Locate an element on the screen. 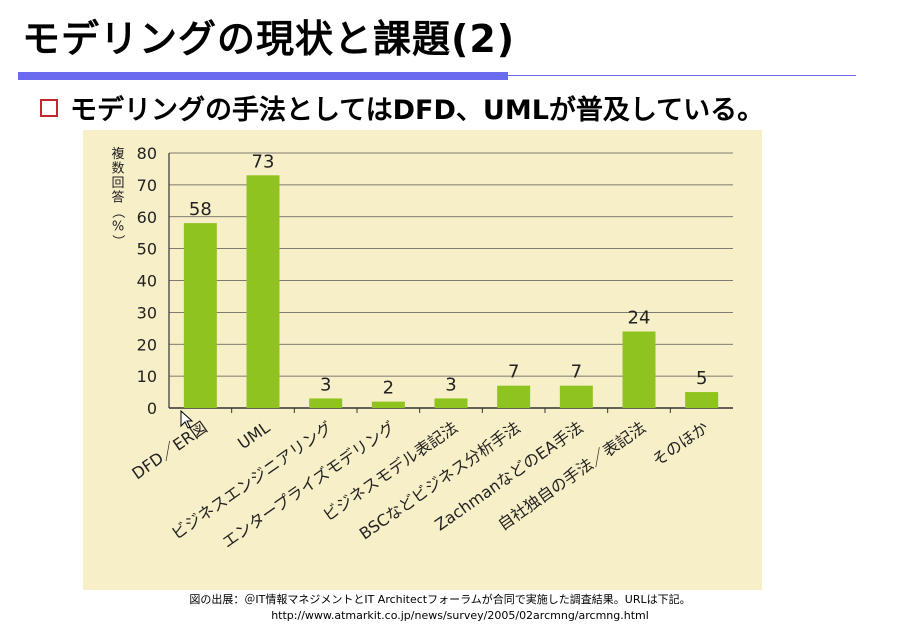  y-axis-label-char: （ is located at coordinates (117, 211).